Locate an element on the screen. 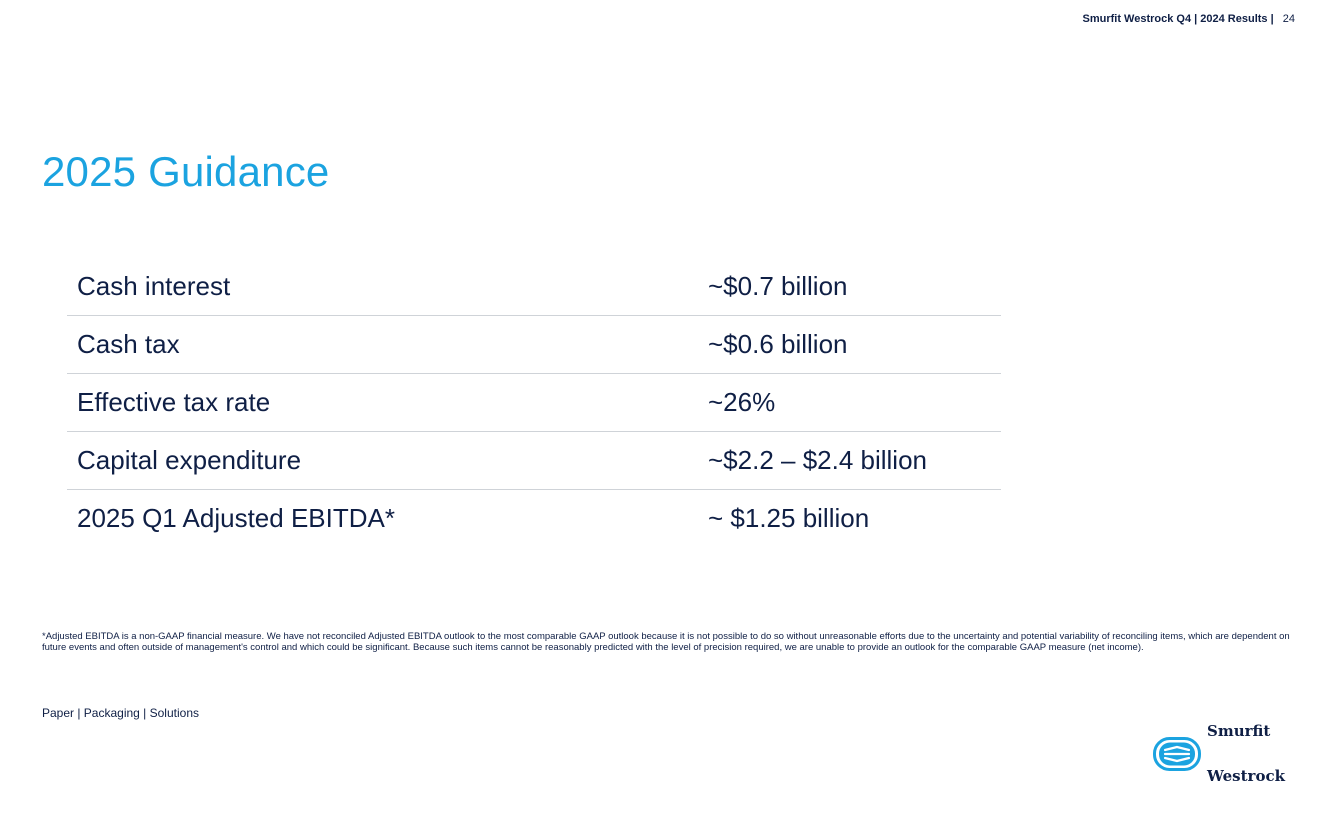 This screenshot has height=815, width=1333. row-label: Cash interest is located at coordinates (377, 287).